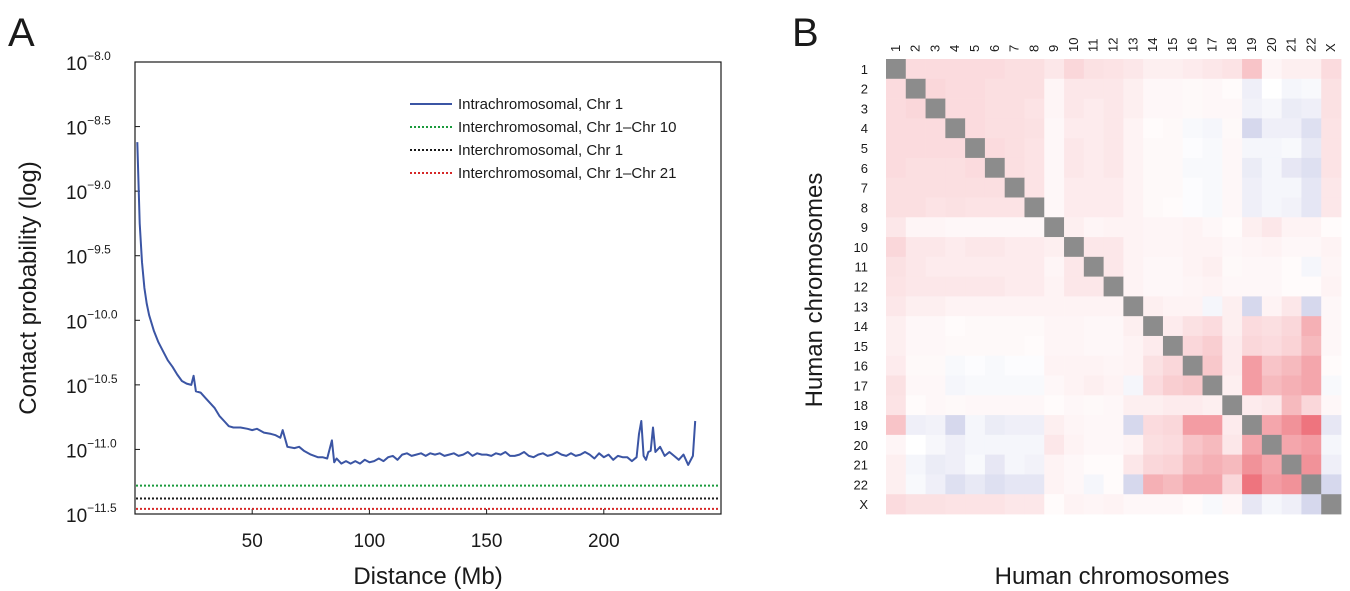 This screenshot has width=1350, height=591. I want to click on y-tick-label: 10−11.5, so click(91, 514).